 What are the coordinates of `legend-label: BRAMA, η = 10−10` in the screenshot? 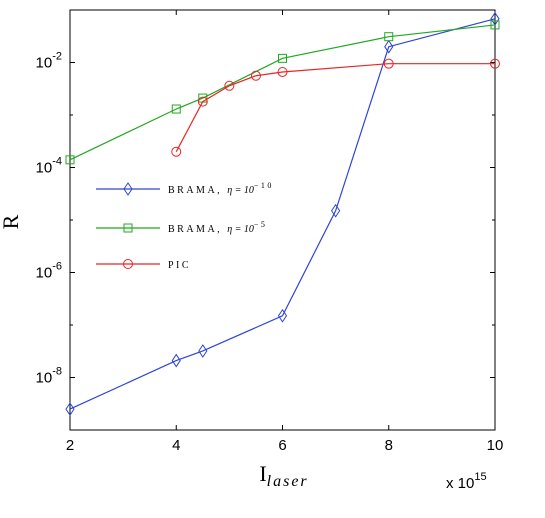 It's located at (221, 188).